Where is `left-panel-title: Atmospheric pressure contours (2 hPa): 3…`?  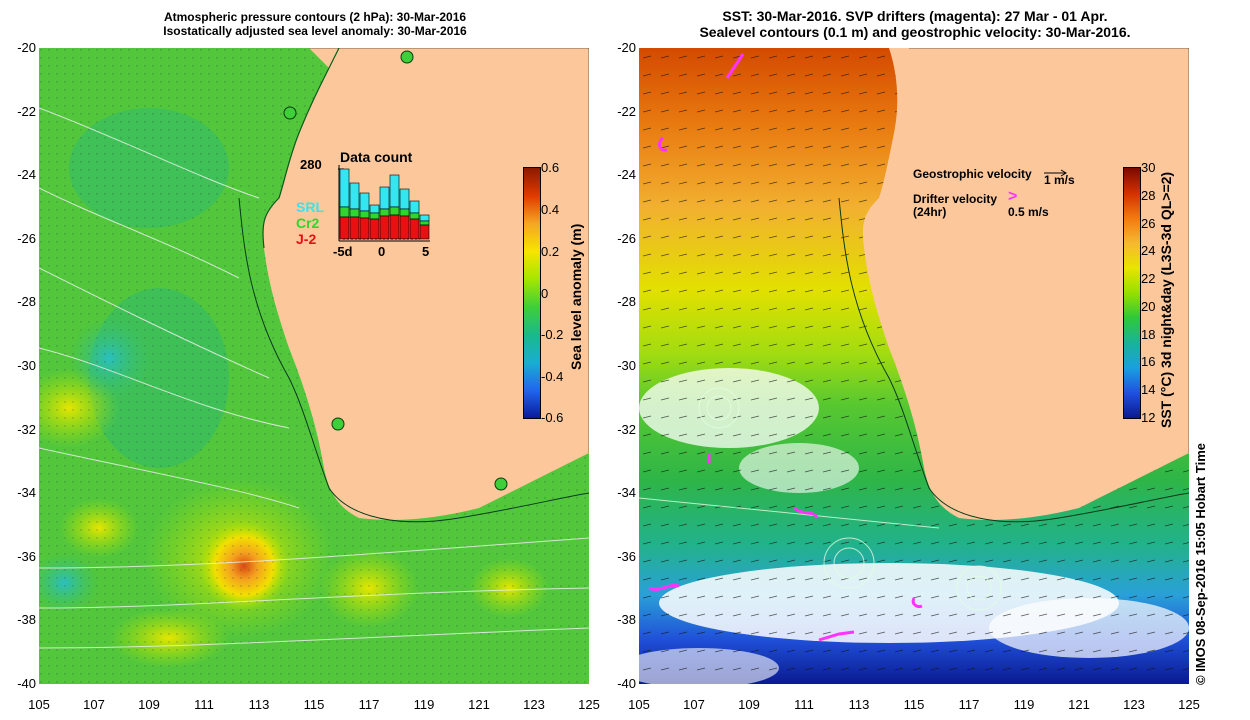 left-panel-title: Atmospheric pressure contours (2 hPa): 3… is located at coordinates (315, 24).